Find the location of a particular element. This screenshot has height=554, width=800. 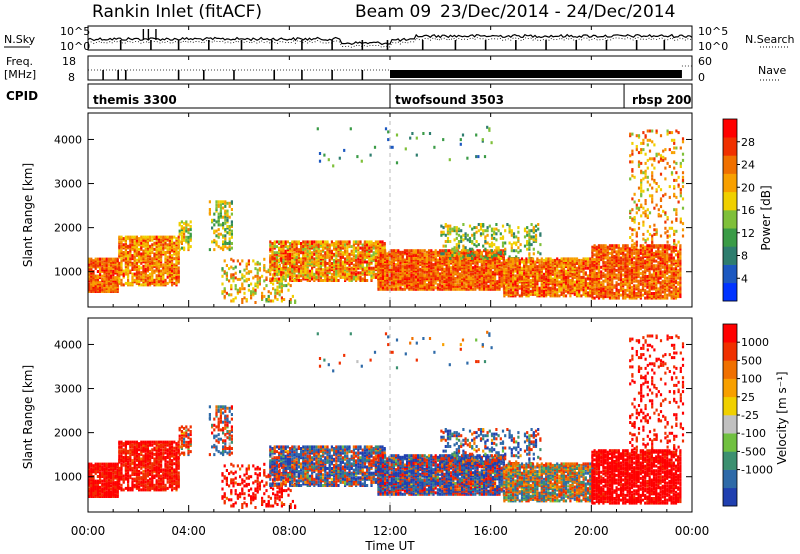

freq-unit: [MHz] is located at coordinates (20, 74).